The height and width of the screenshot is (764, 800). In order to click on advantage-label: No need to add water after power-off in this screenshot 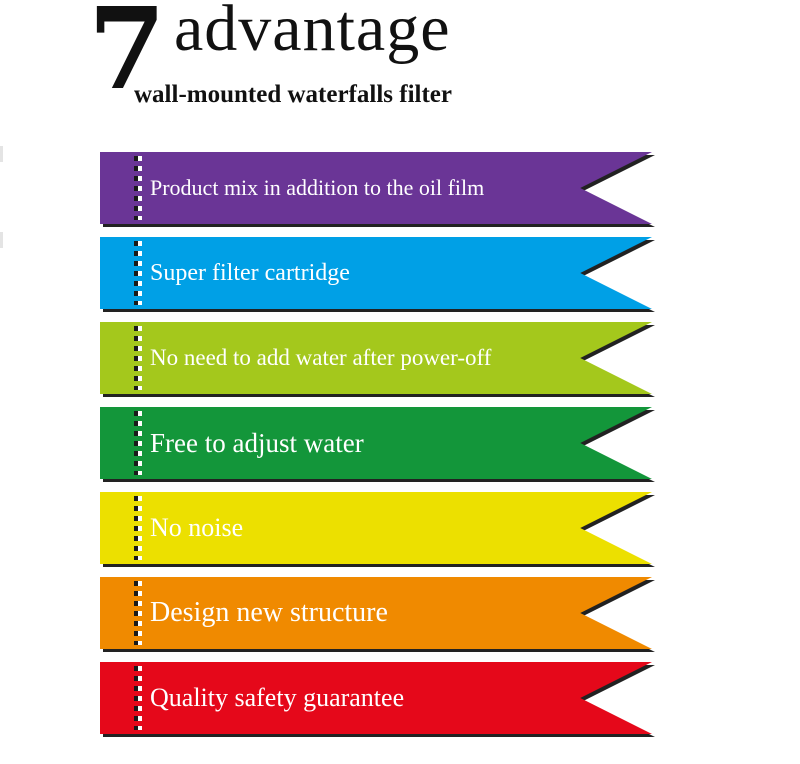, I will do `click(321, 357)`.